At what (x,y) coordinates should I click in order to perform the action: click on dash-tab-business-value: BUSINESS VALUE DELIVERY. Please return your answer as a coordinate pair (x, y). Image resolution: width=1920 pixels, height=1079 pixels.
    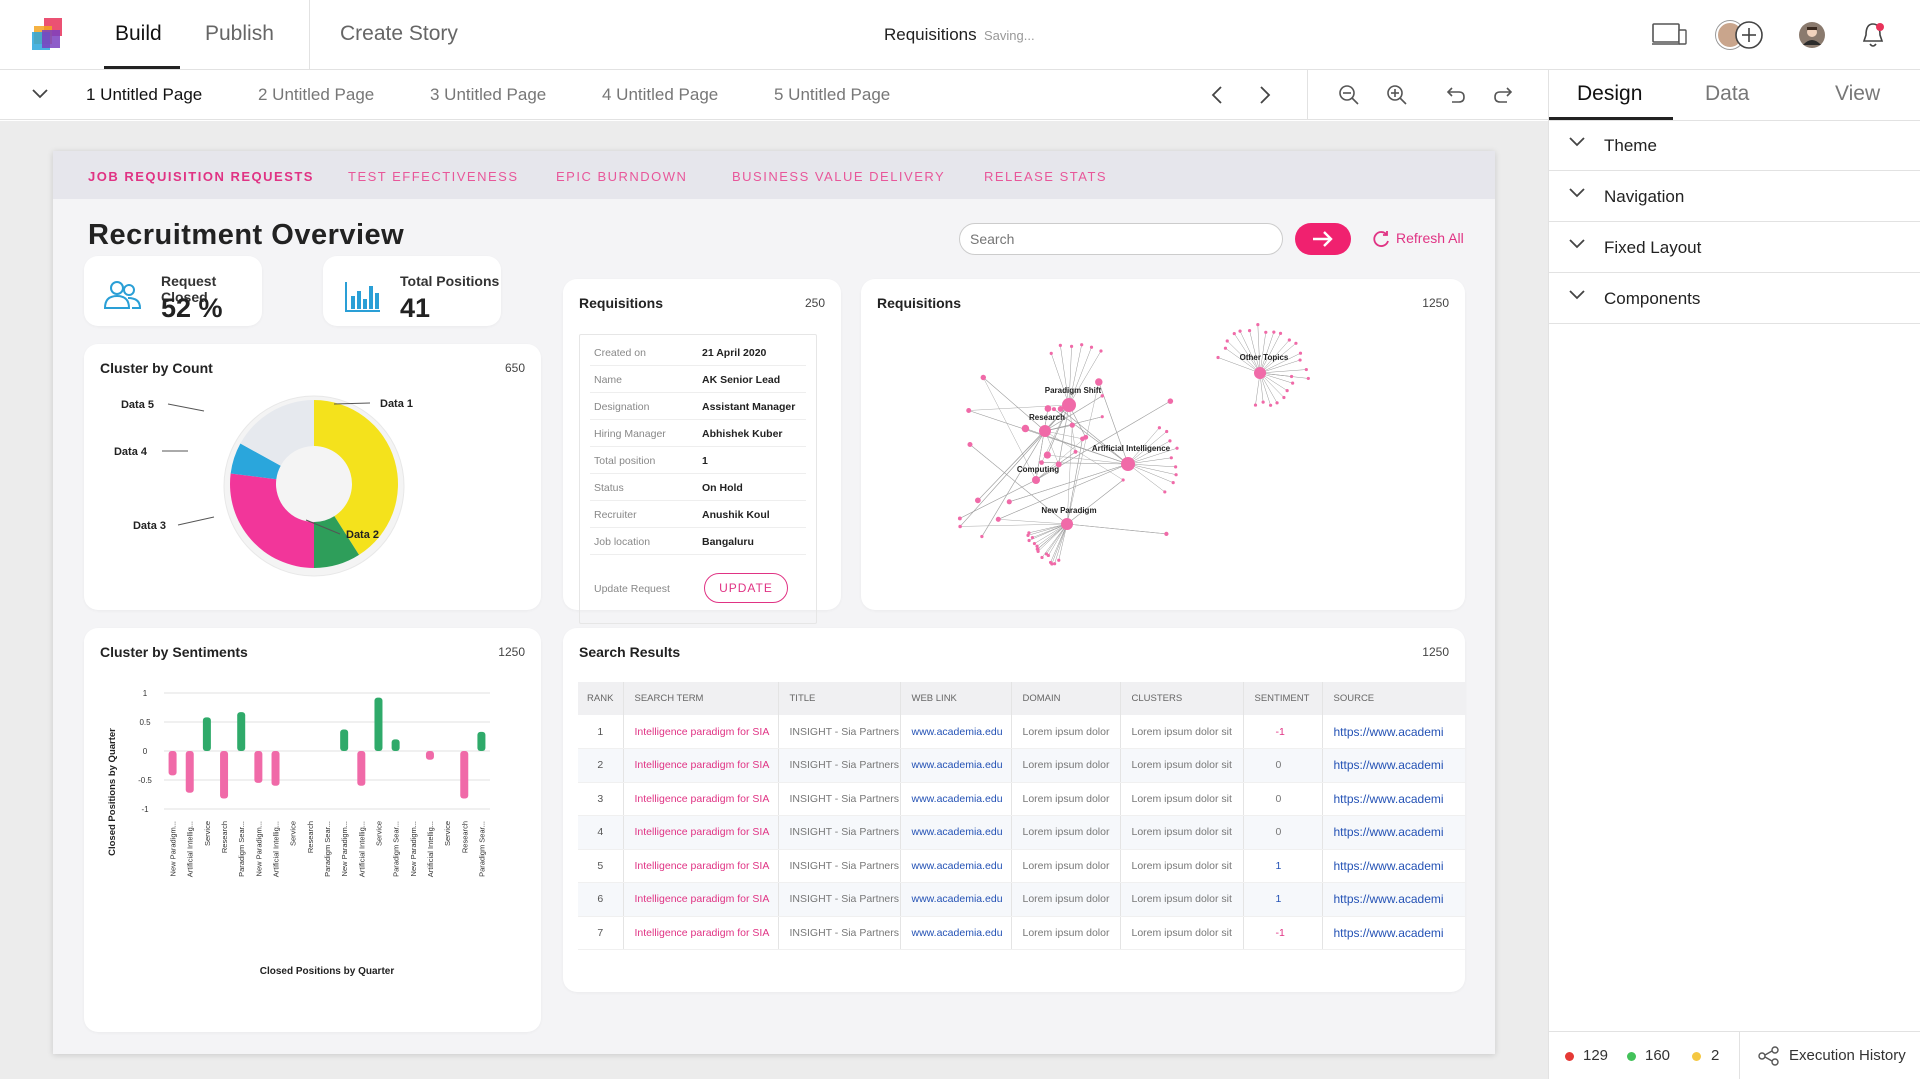
    Looking at the image, I should click on (839, 176).